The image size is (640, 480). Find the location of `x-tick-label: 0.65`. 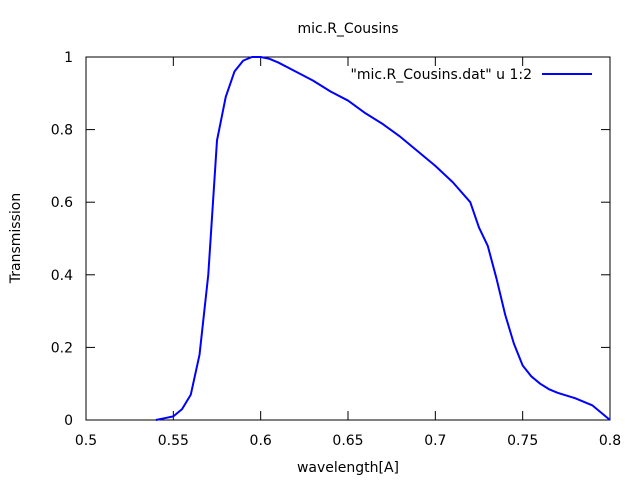

x-tick-label: 0.65 is located at coordinates (347, 441).